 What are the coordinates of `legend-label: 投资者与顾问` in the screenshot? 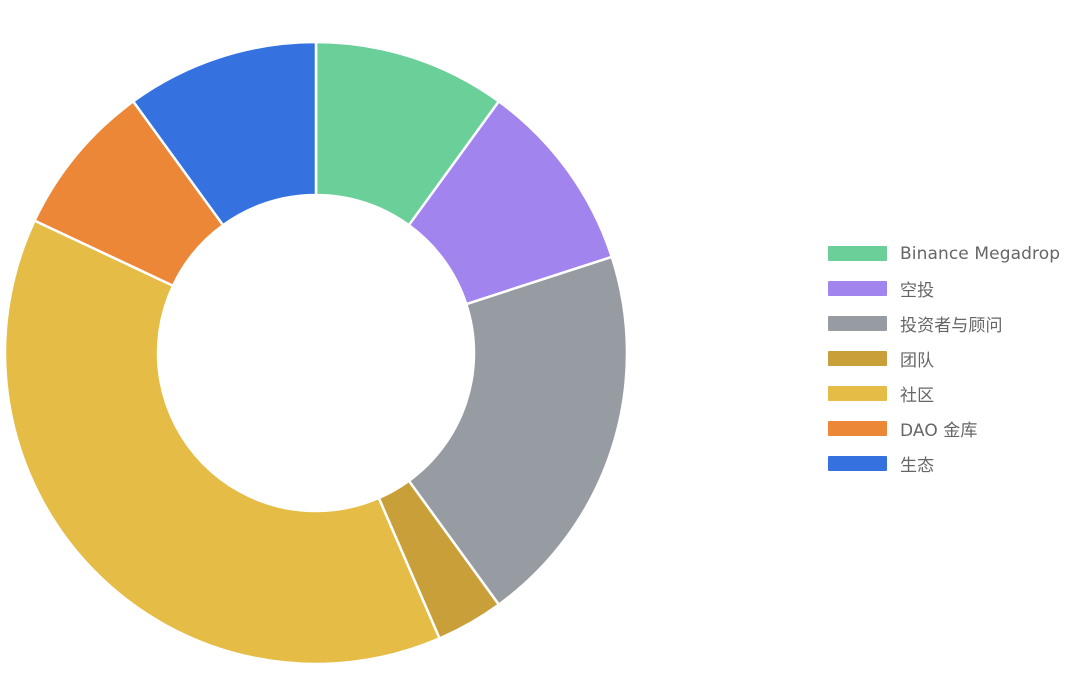 It's located at (951, 326).